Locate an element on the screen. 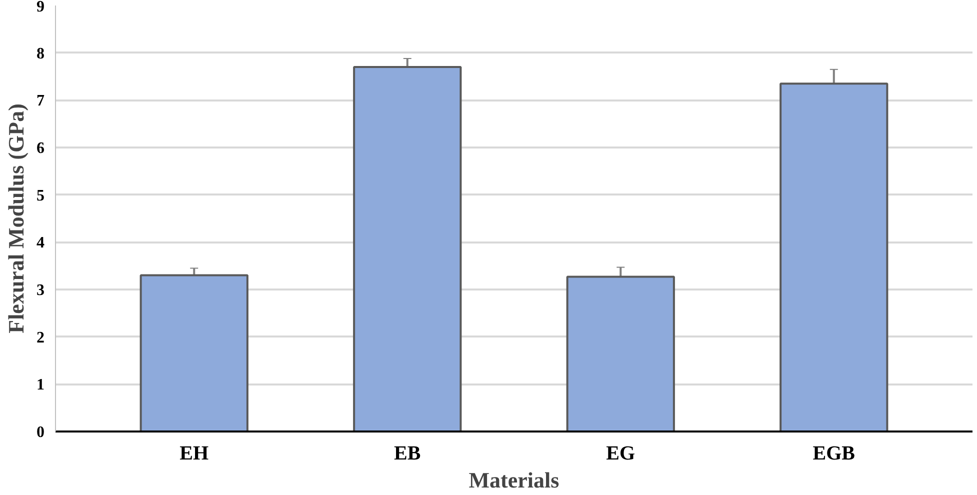 This screenshot has height=495, width=977. x-tick-label: EH is located at coordinates (195, 453).